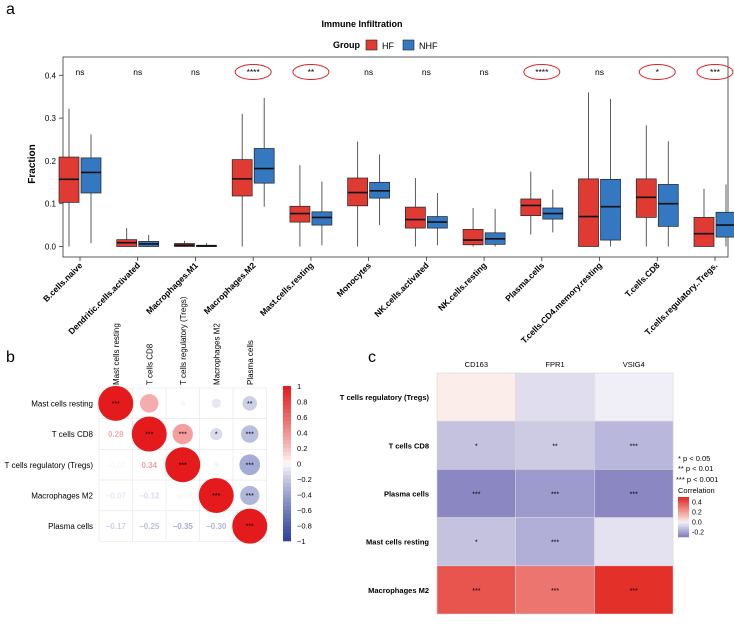 This screenshot has width=734, height=625. Describe the element at coordinates (658, 72) in the screenshot. I see `significance-label: *` at that location.